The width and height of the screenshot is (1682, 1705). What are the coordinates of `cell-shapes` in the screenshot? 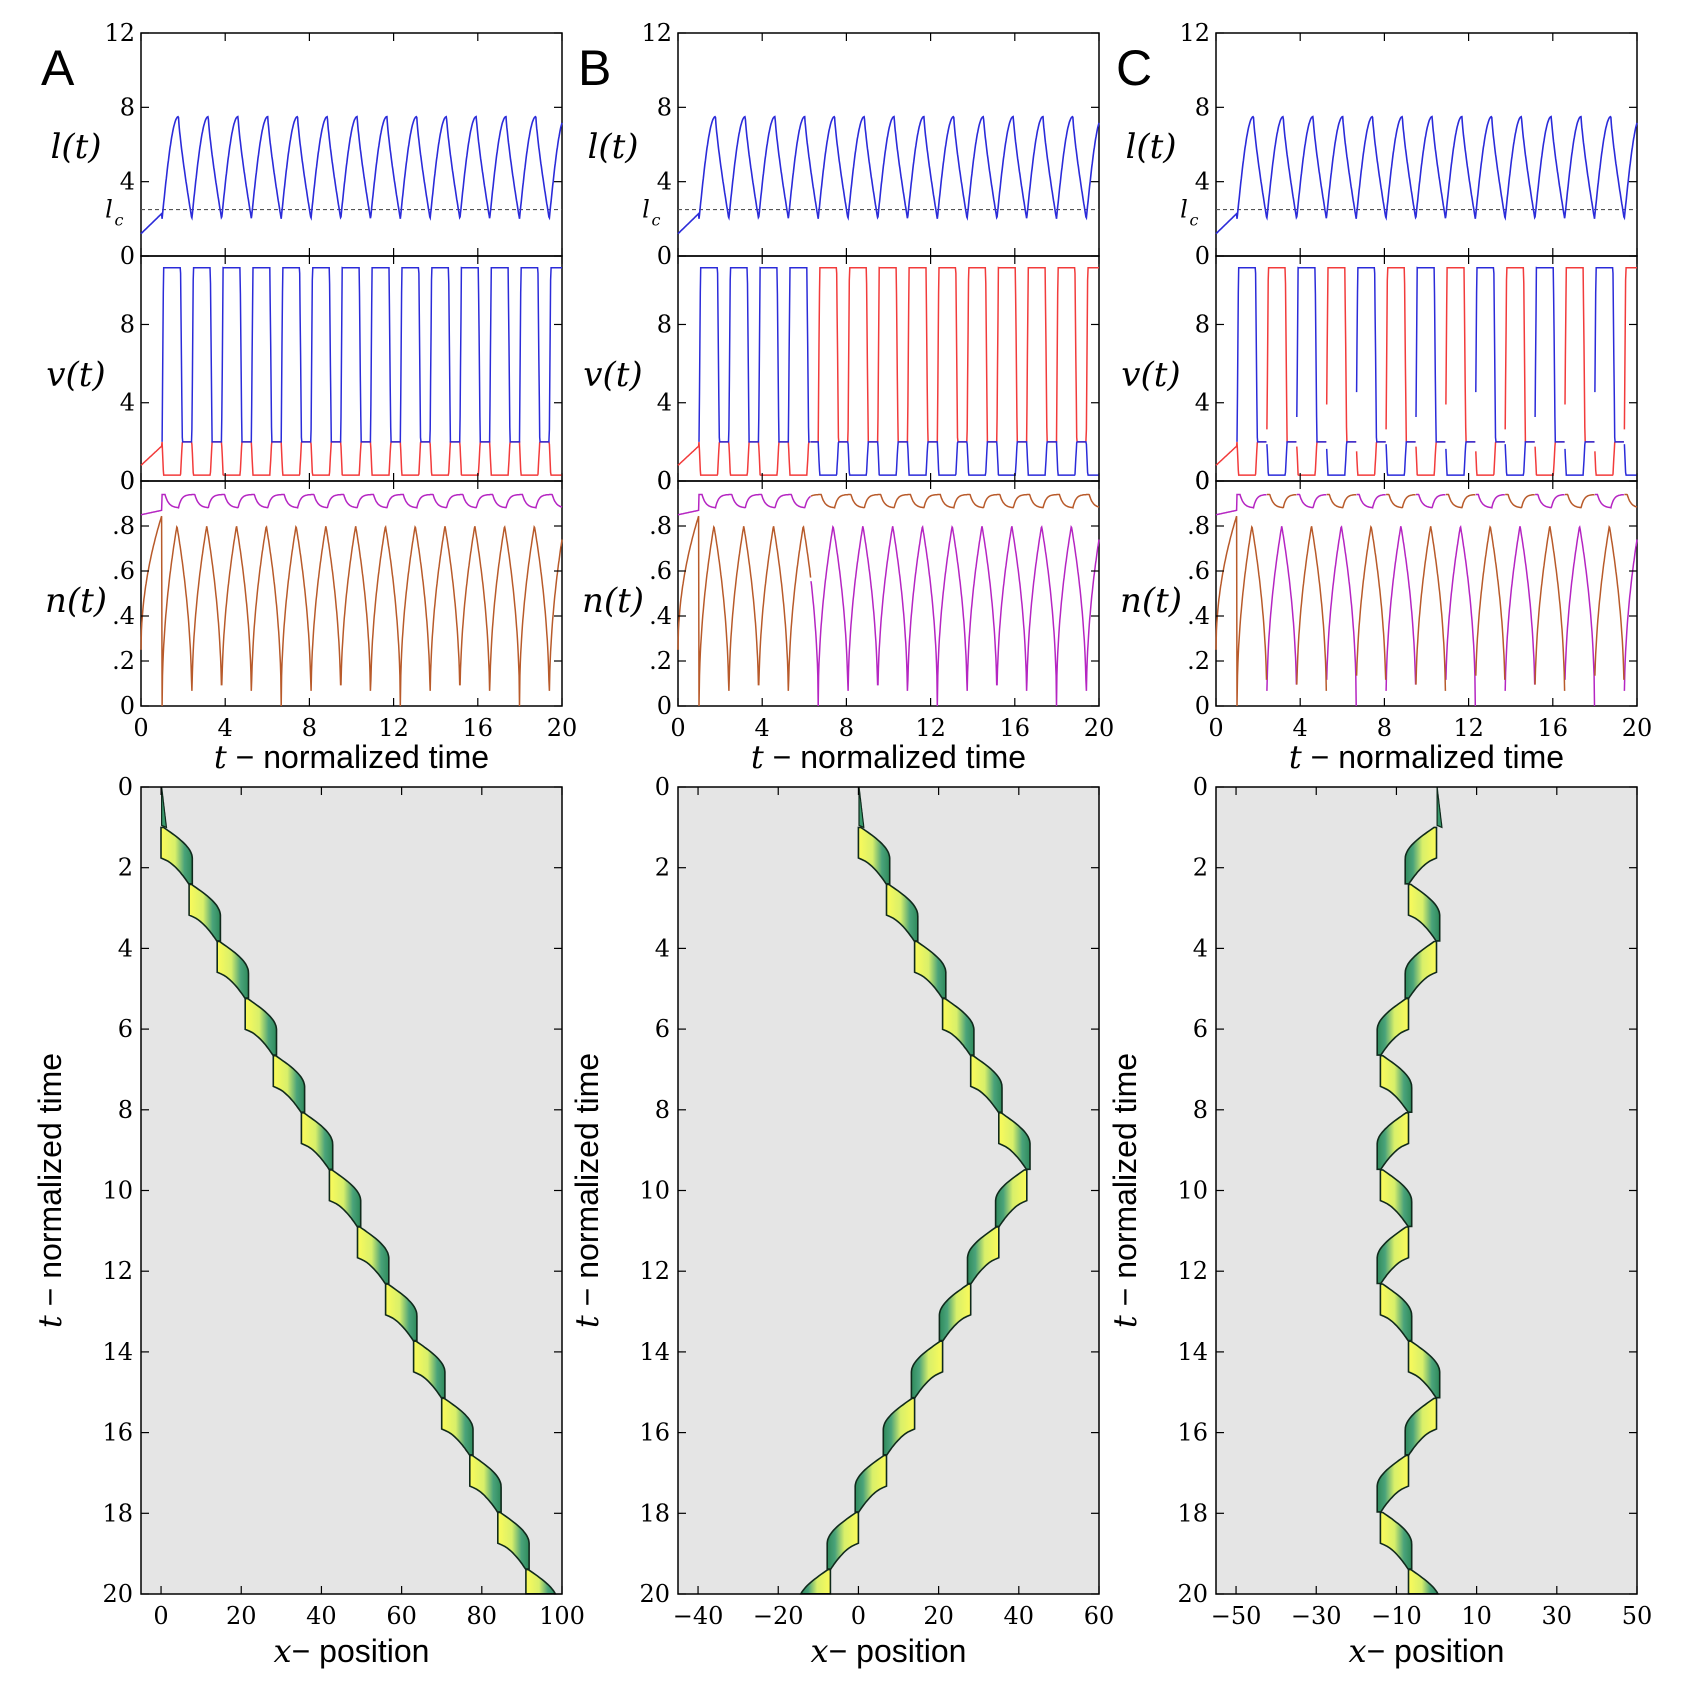 It's located at (1409, 1190).